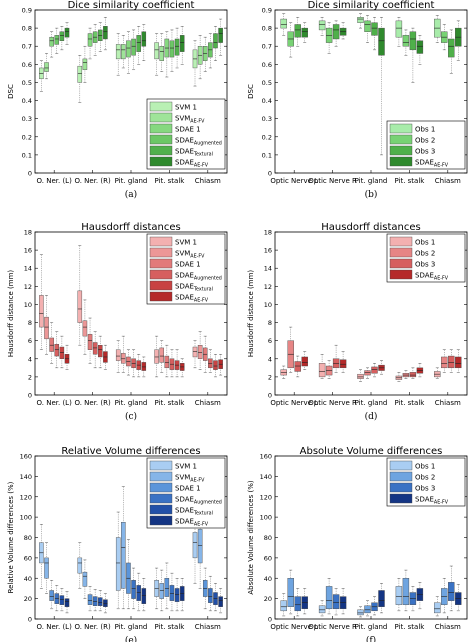  What do you see at coordinates (131, 5) in the screenshot?
I see `chart-title: Dice similarity coefficient` at bounding box center [131, 5].